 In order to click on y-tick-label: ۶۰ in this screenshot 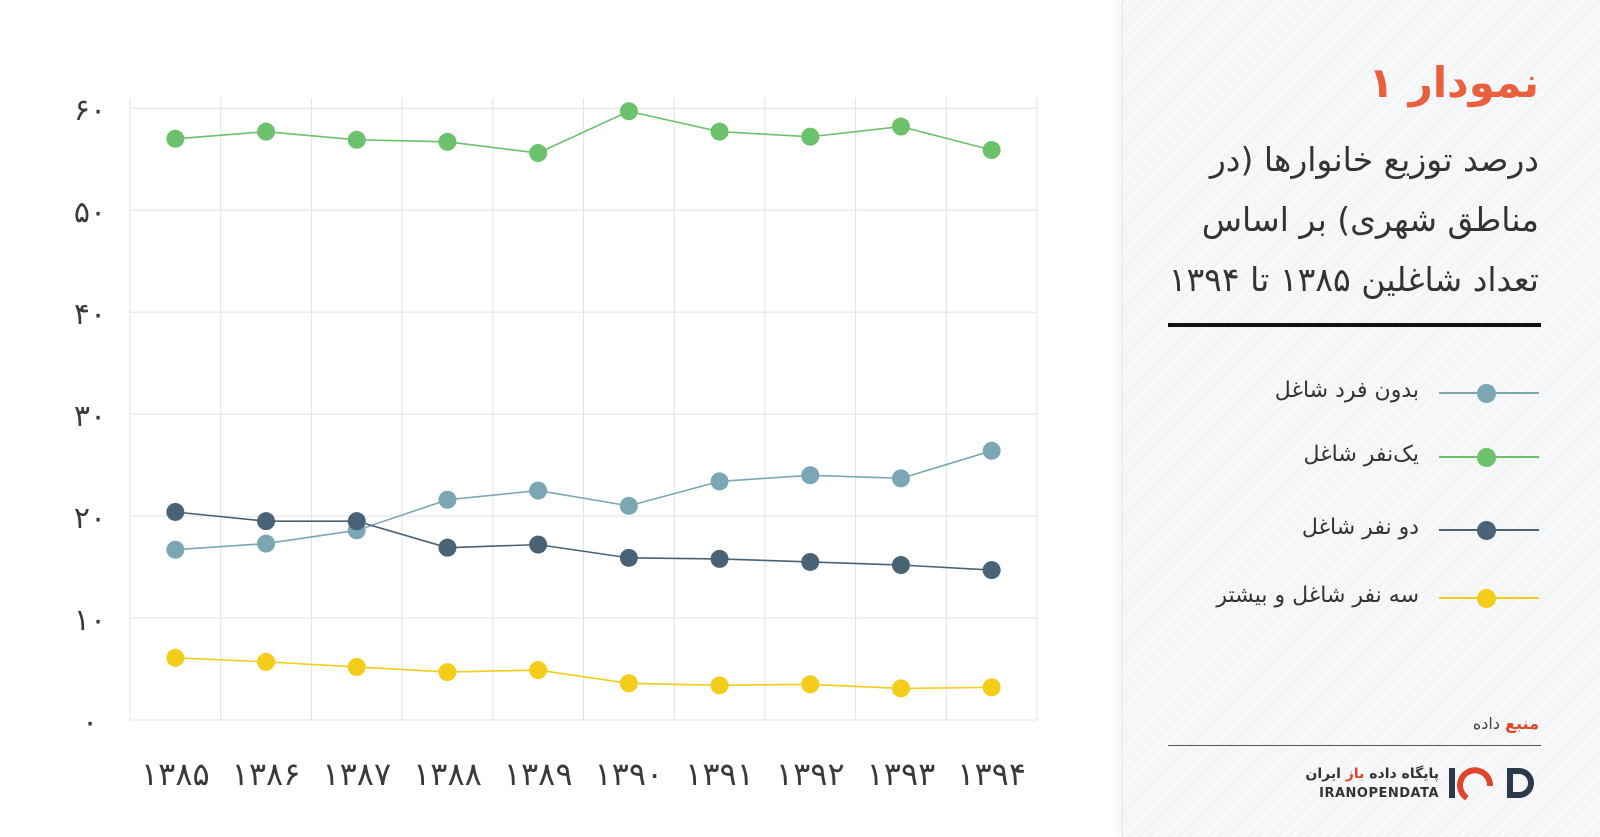, I will do `click(90, 110)`.